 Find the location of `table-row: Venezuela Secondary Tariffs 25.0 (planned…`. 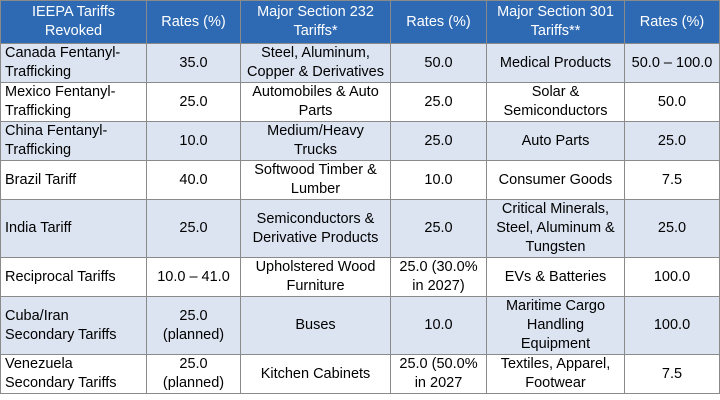

table-row: Venezuela Secondary Tariffs 25.0 (planned… is located at coordinates (360, 374).